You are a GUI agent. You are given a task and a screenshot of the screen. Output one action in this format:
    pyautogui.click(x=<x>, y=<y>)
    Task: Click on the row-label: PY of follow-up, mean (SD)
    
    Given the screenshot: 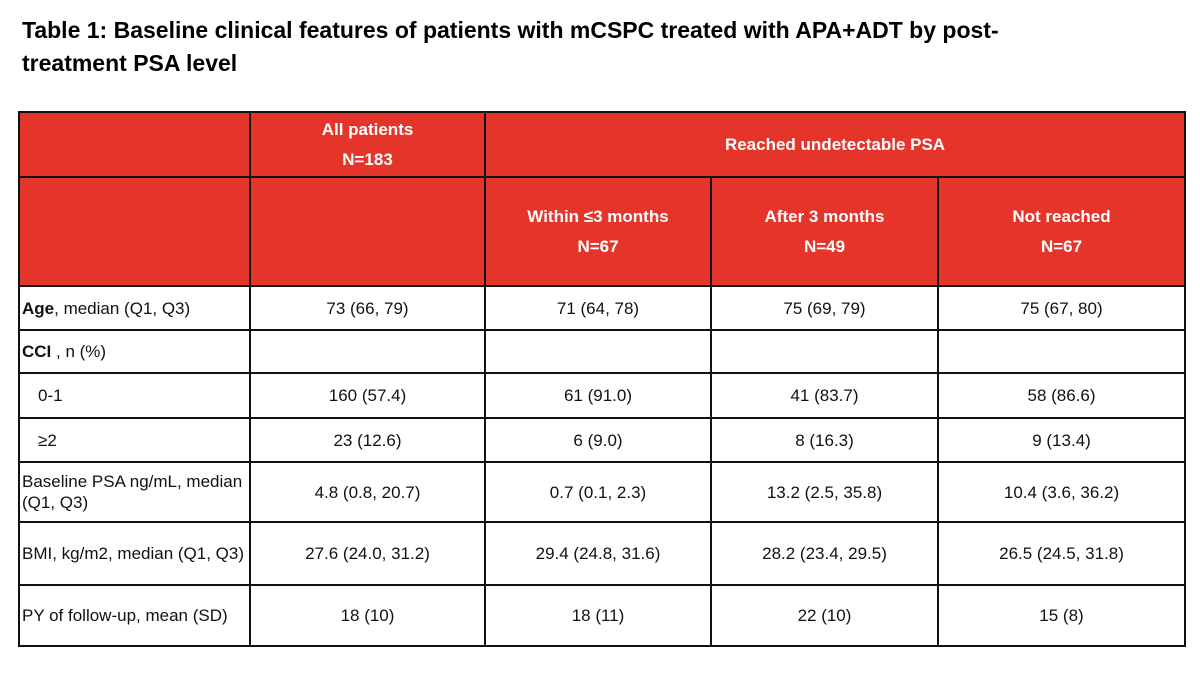 What is the action you would take?
    pyautogui.click(x=134, y=615)
    